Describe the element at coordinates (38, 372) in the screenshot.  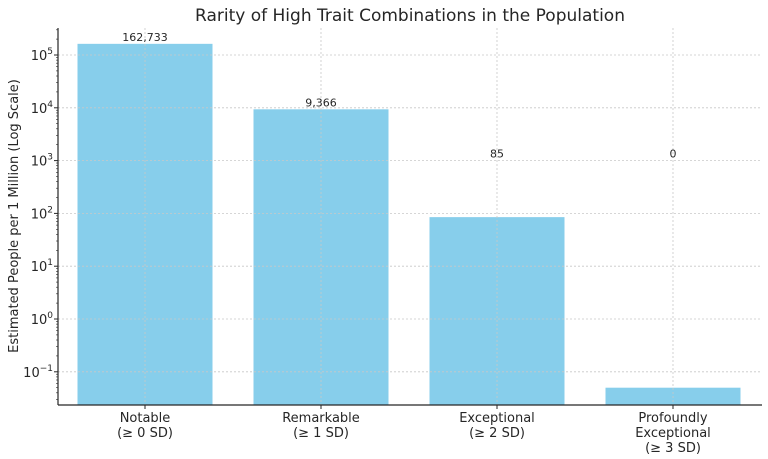
I see `y-tick-label: 10⁻¹` at that location.